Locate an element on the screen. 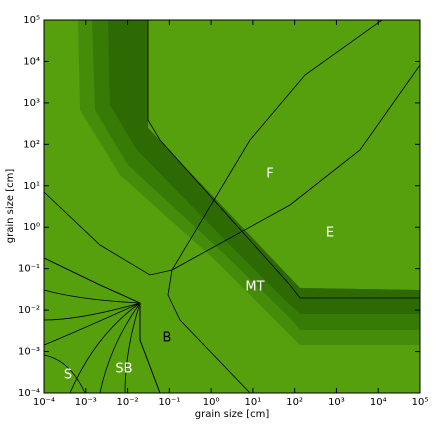 This screenshot has width=442, height=442. x-tick-label: 10⁻⁴ is located at coordinates (44, 402).